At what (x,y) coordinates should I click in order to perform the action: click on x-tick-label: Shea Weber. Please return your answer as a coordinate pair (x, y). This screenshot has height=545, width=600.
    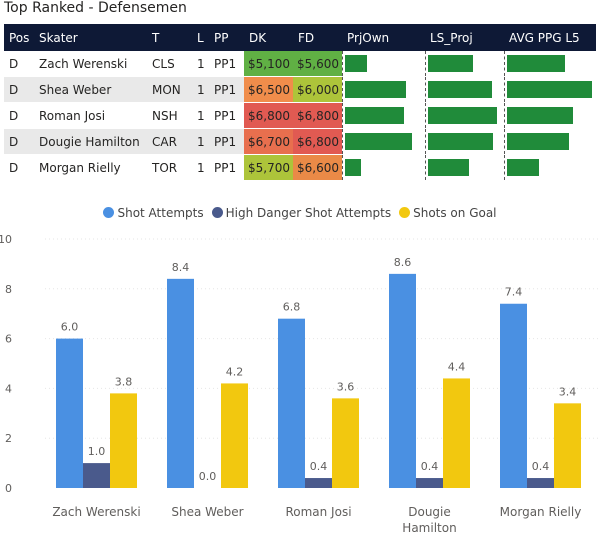
    Looking at the image, I should click on (207, 512).